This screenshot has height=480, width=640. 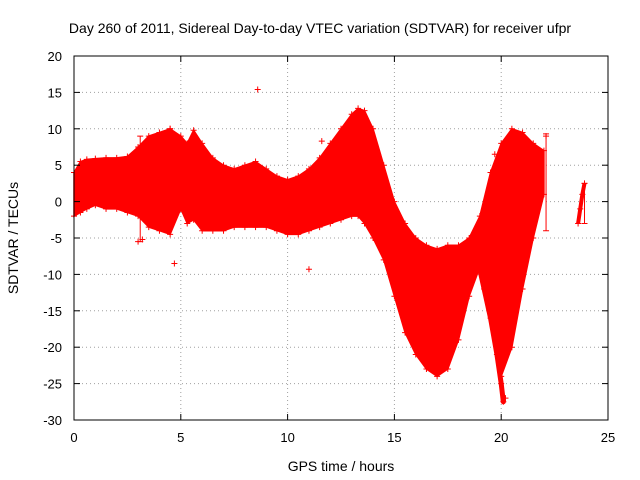 I want to click on y-tick-label: -20, so click(x=52, y=347).